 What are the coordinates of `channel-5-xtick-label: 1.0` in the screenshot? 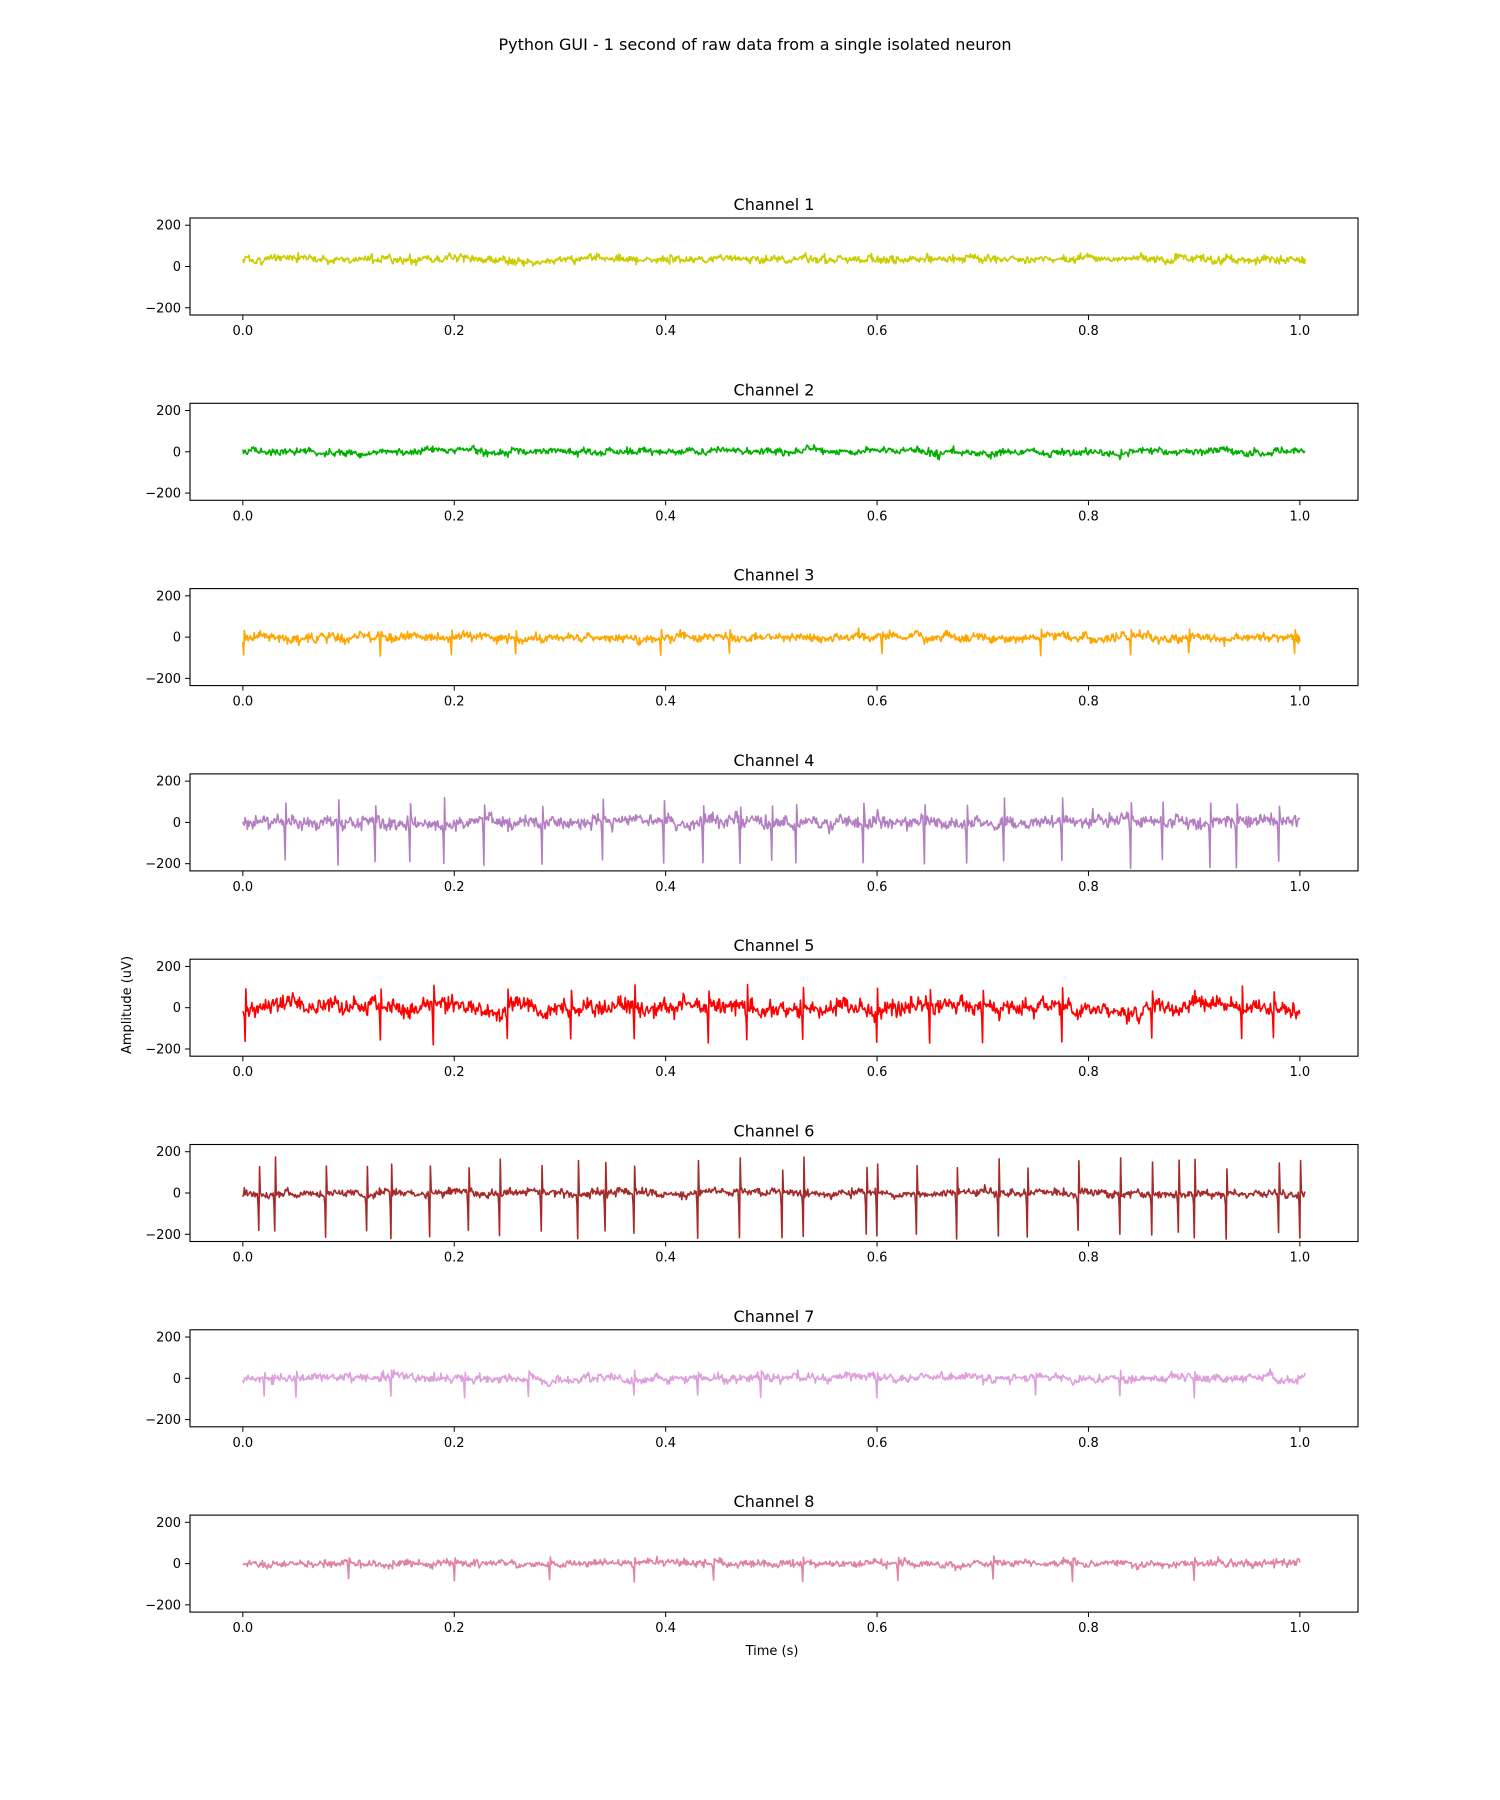 It's located at (1300, 1072).